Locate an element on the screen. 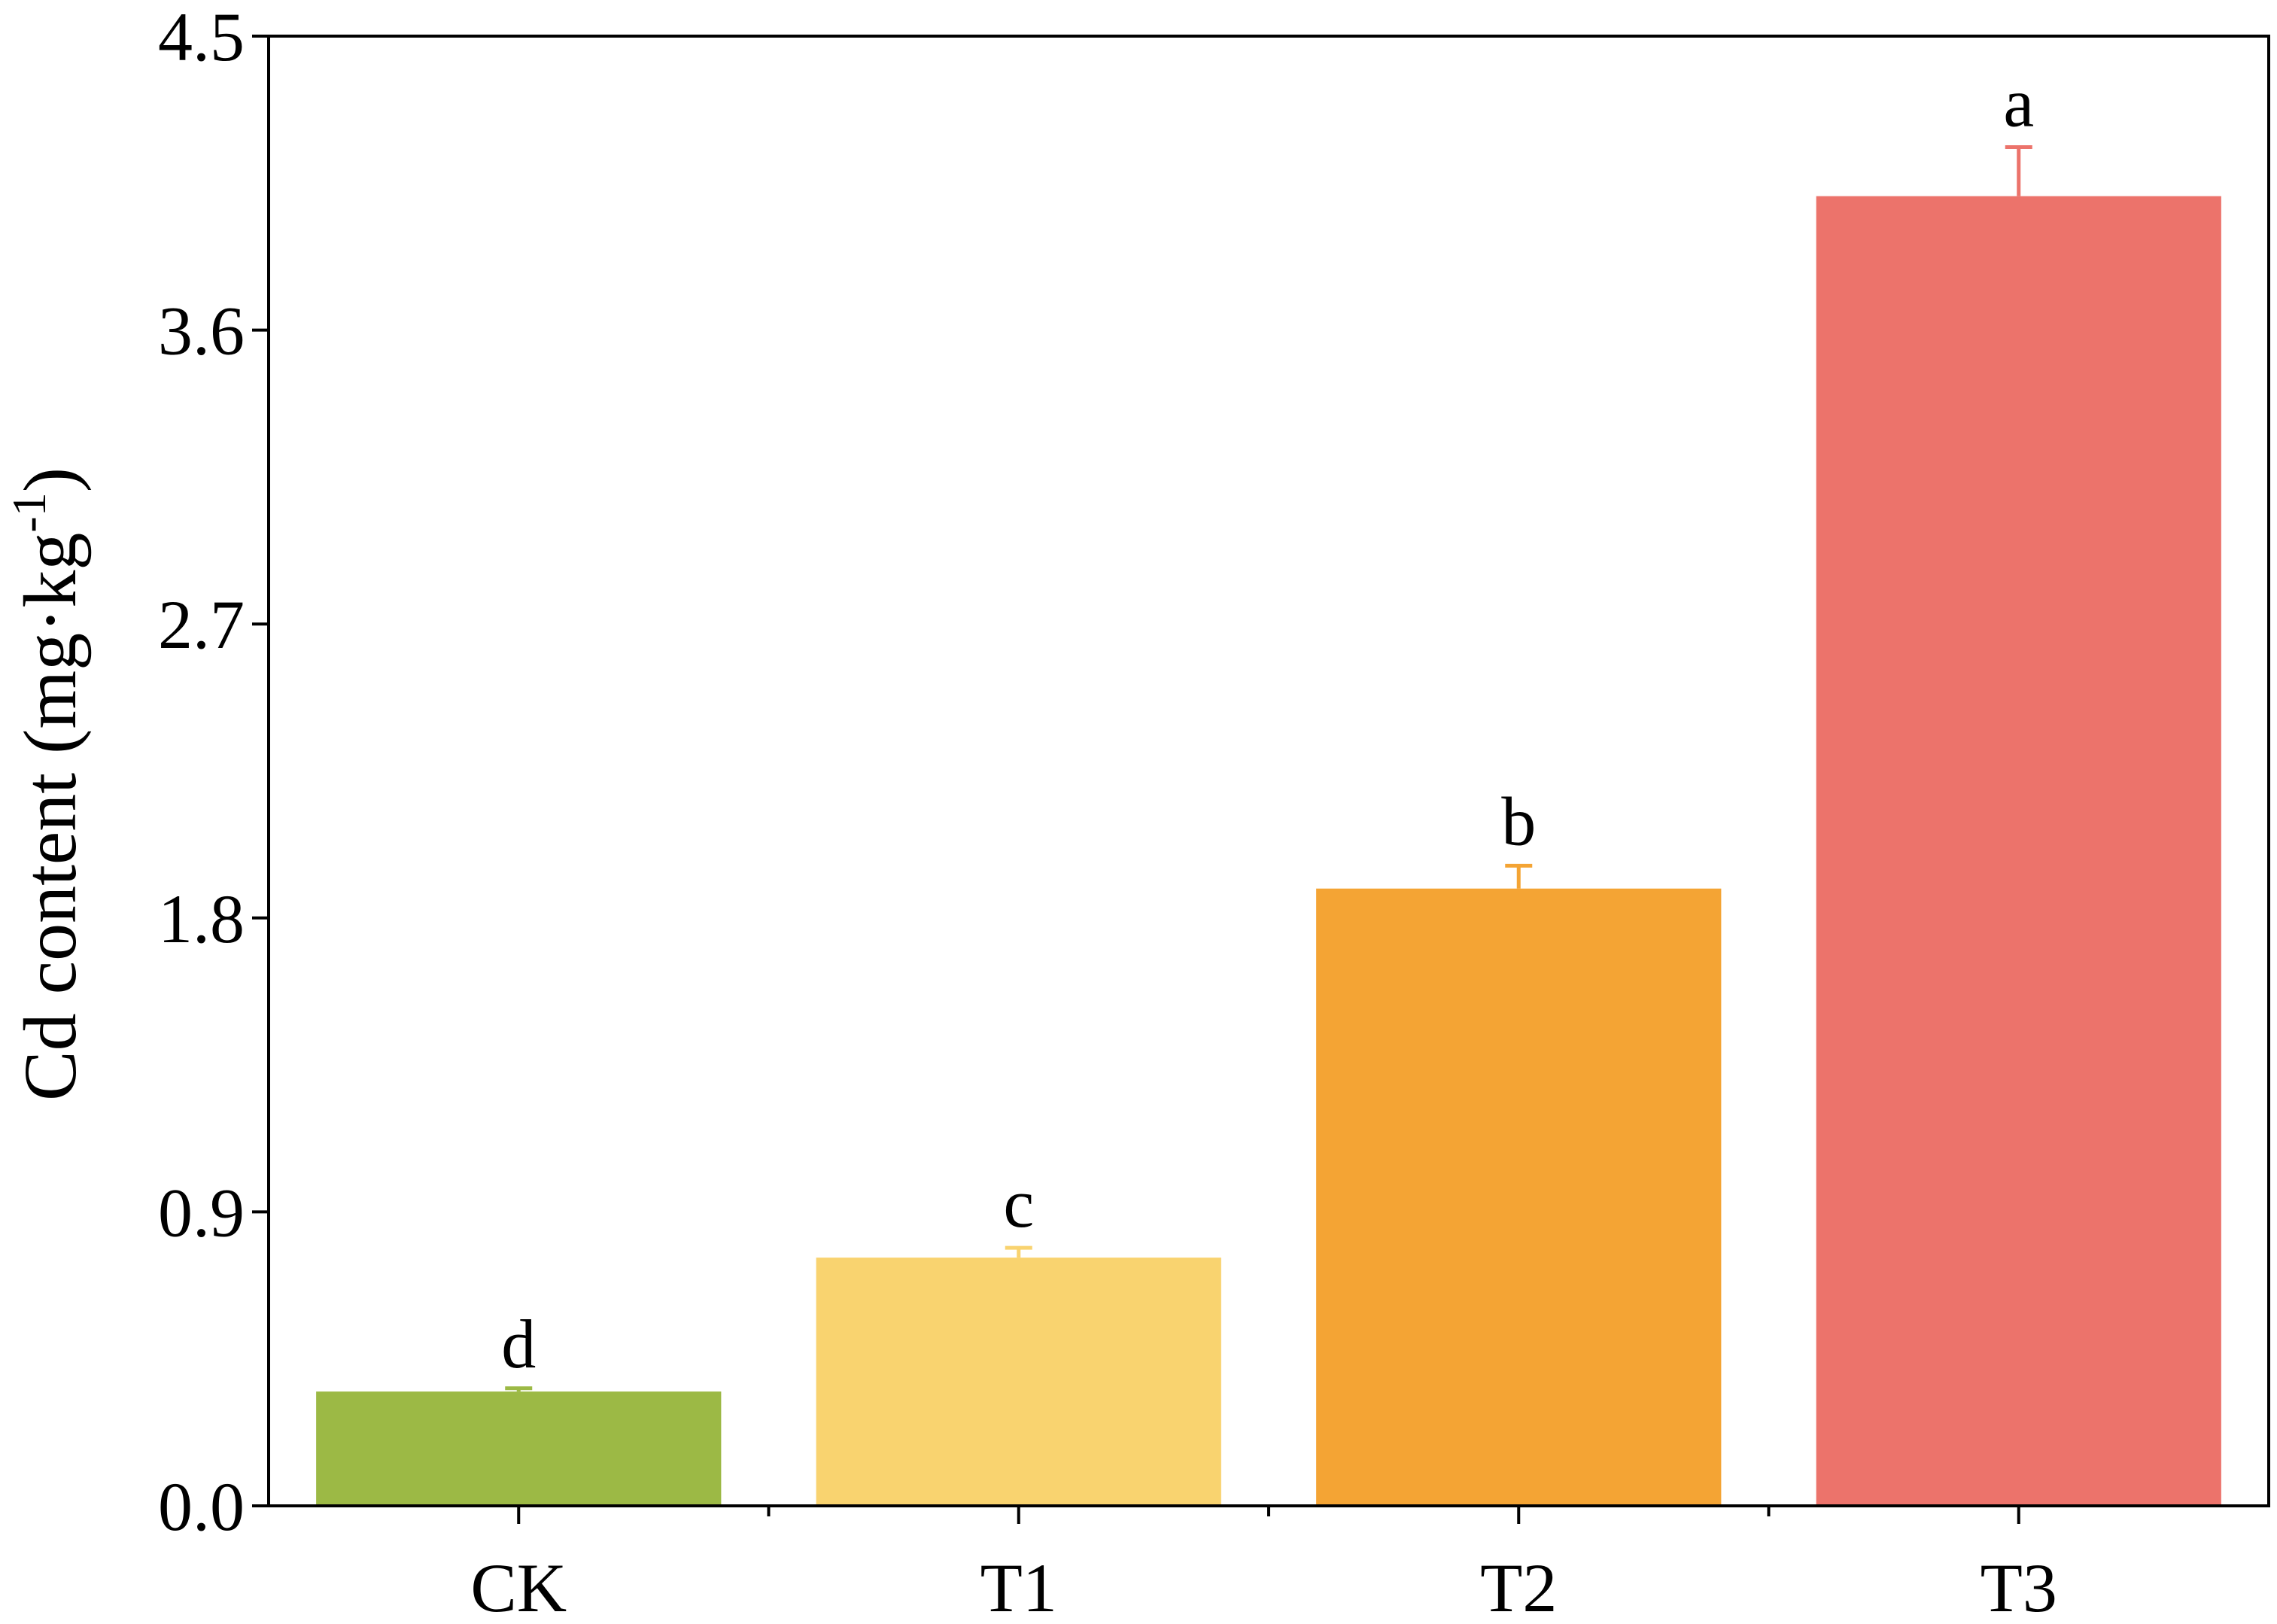 The image size is (2277, 1624). y-axis-label-close: ) is located at coordinates (50, 479).